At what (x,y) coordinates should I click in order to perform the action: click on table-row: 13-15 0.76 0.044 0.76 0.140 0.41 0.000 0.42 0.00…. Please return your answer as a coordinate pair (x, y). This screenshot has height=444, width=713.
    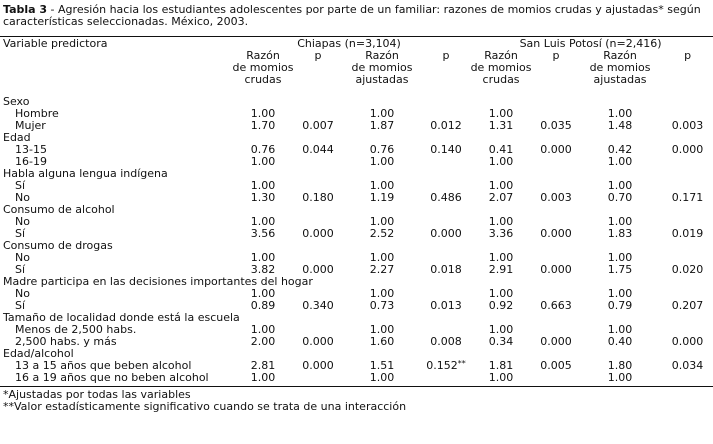
    Looking at the image, I should click on (356, 150).